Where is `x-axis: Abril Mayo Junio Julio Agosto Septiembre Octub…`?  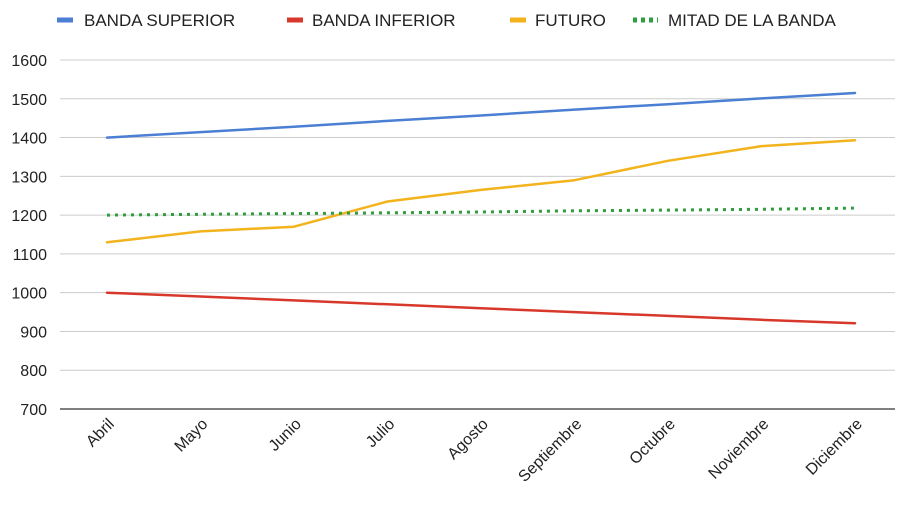
x-axis: Abril Mayo Junio Julio Agosto Septiembre Octub… is located at coordinates (474, 451).